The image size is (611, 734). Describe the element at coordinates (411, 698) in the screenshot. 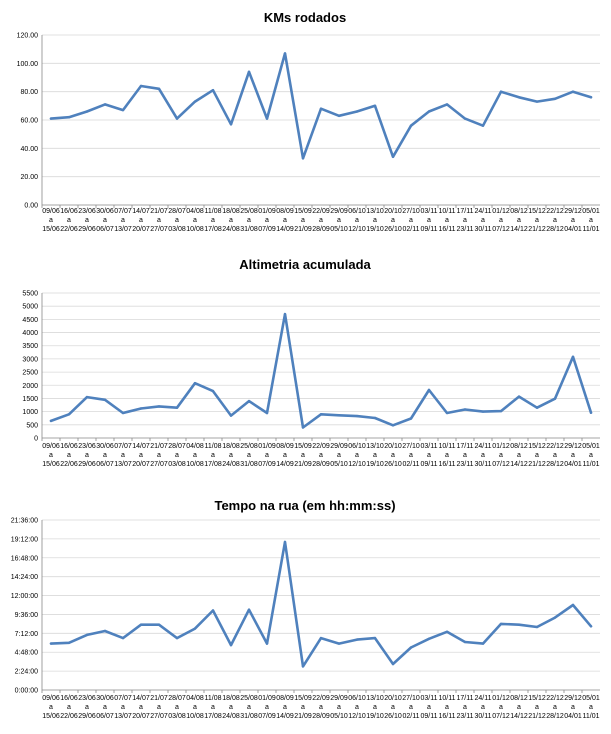

I see `x-tick-label: 27/10` at that location.